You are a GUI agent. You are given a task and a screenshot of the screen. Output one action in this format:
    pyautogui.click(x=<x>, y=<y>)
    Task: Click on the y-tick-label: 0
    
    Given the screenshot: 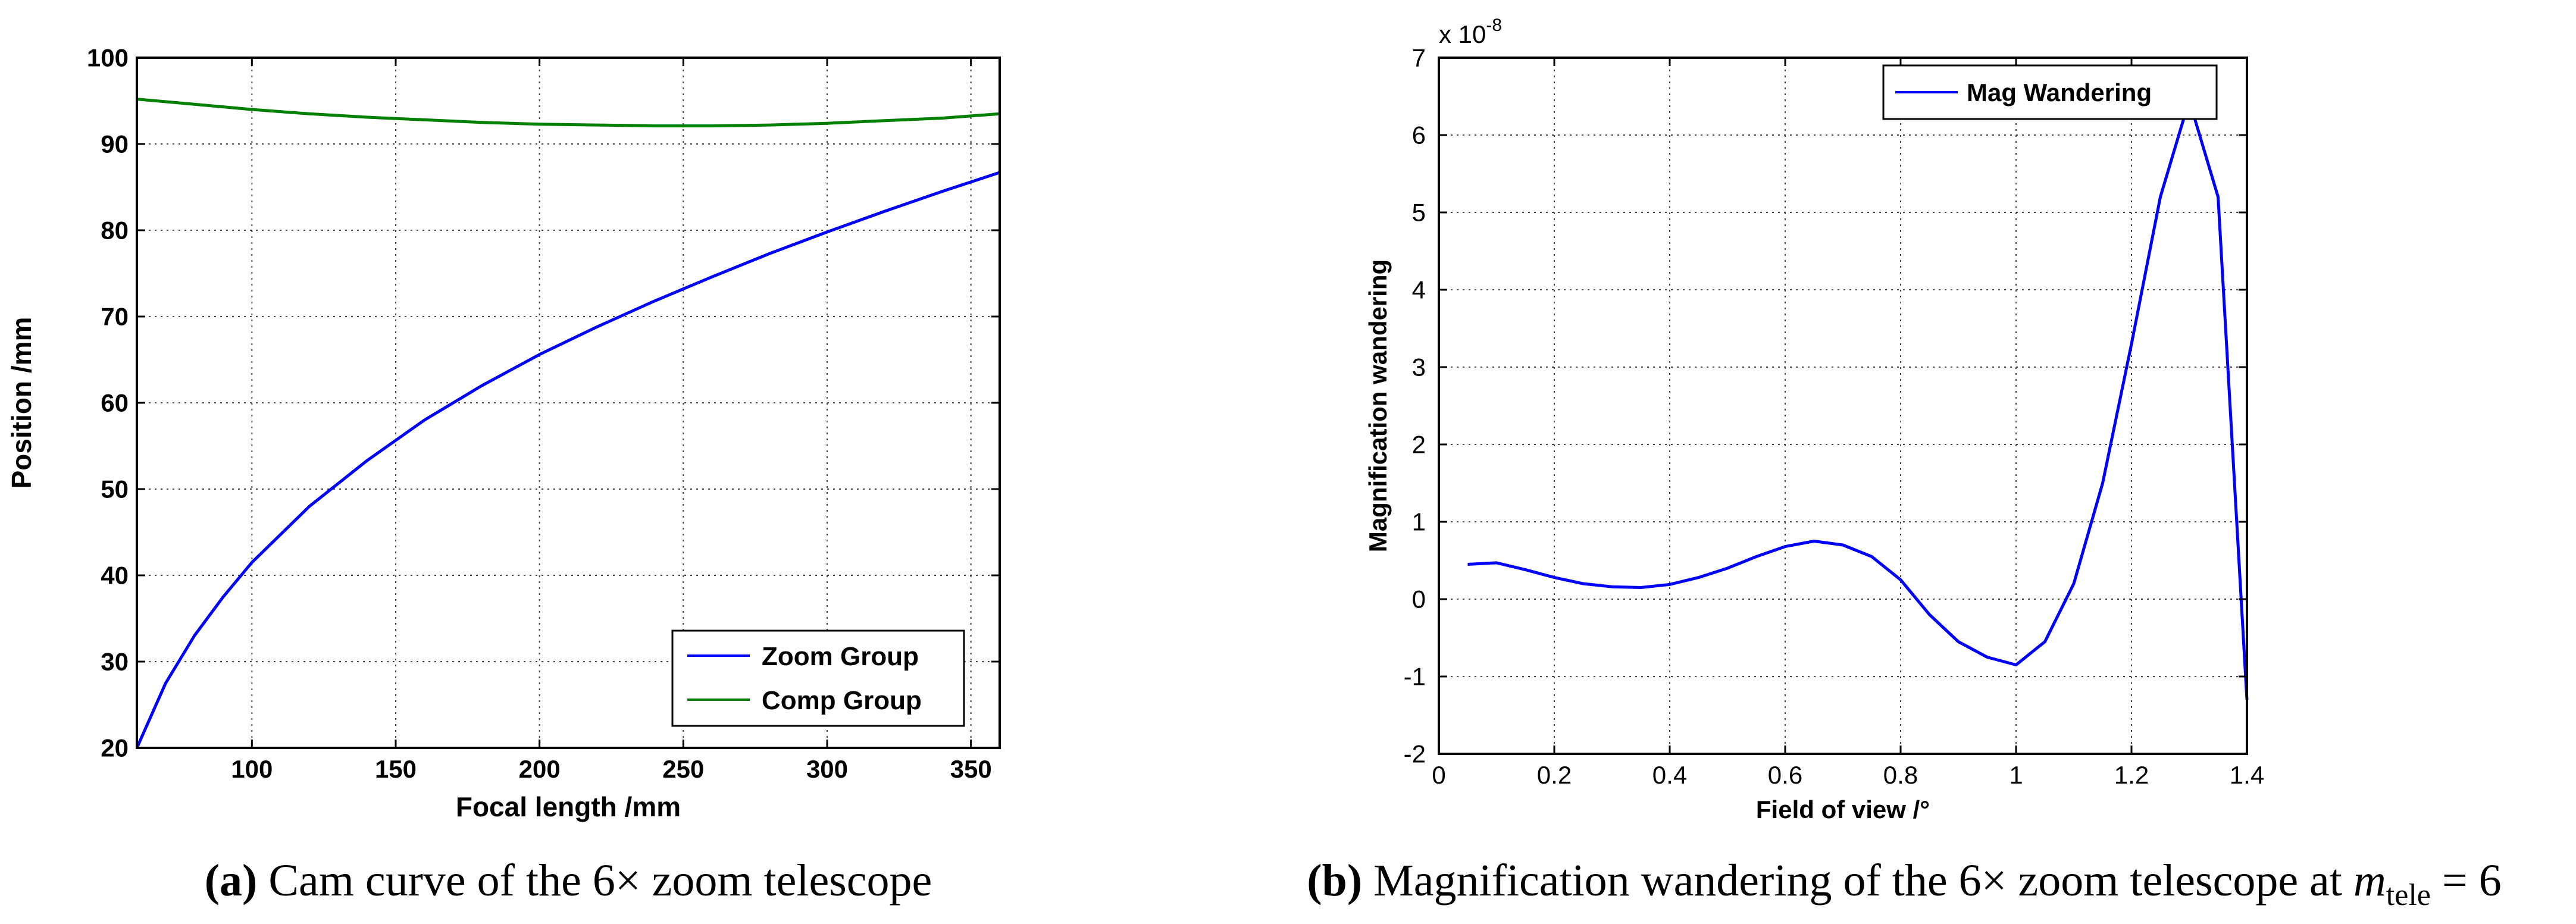 What is the action you would take?
    pyautogui.click(x=1419, y=599)
    